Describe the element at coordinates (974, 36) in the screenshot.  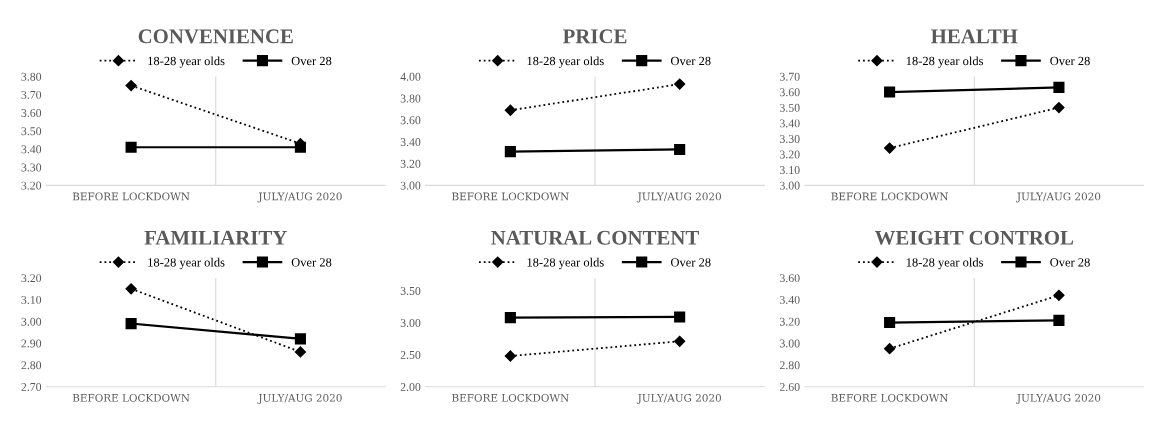
I see `chart-title: HEALTH` at that location.